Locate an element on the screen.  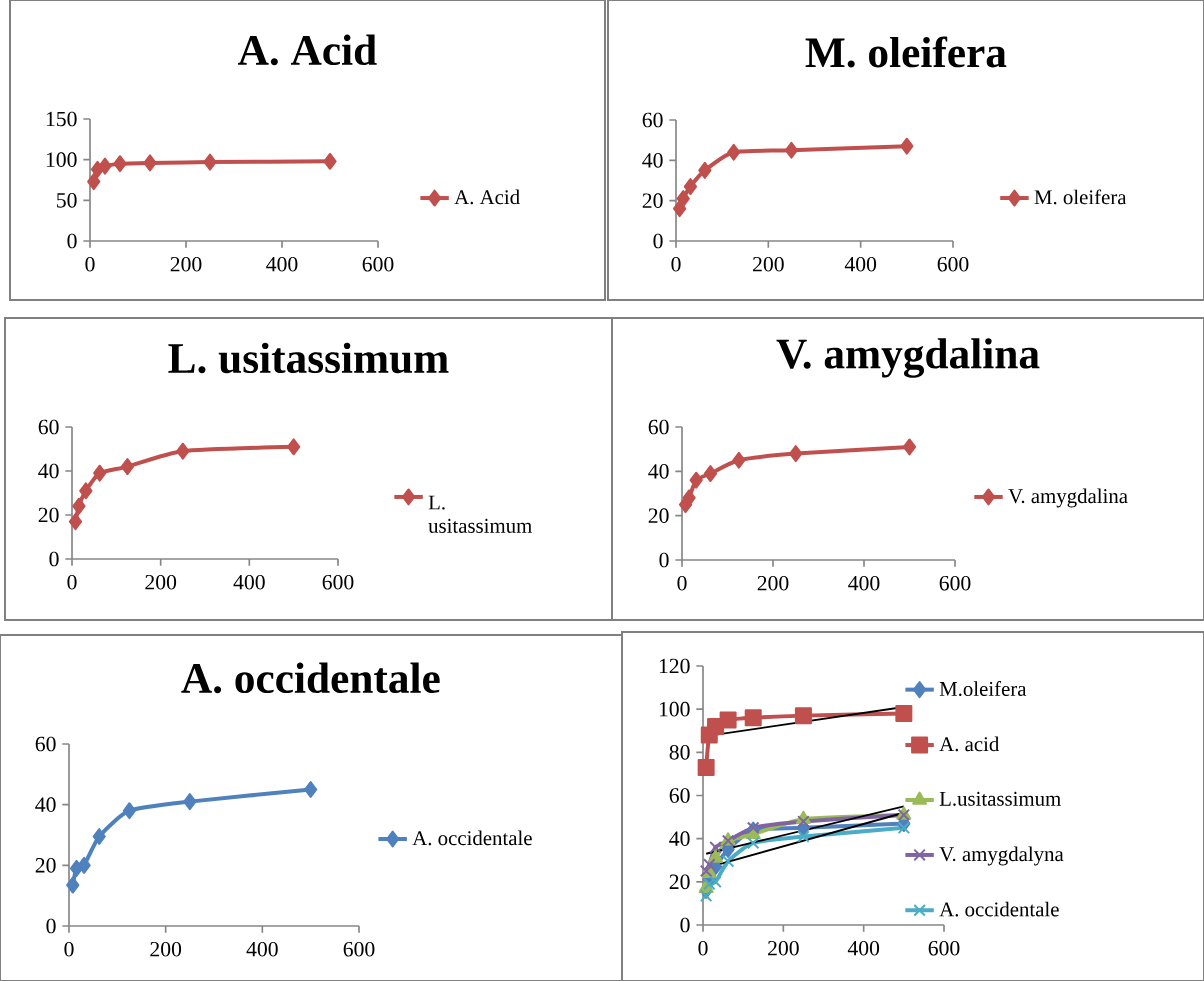
chart-title: A. occidentale is located at coordinates (310, 678).